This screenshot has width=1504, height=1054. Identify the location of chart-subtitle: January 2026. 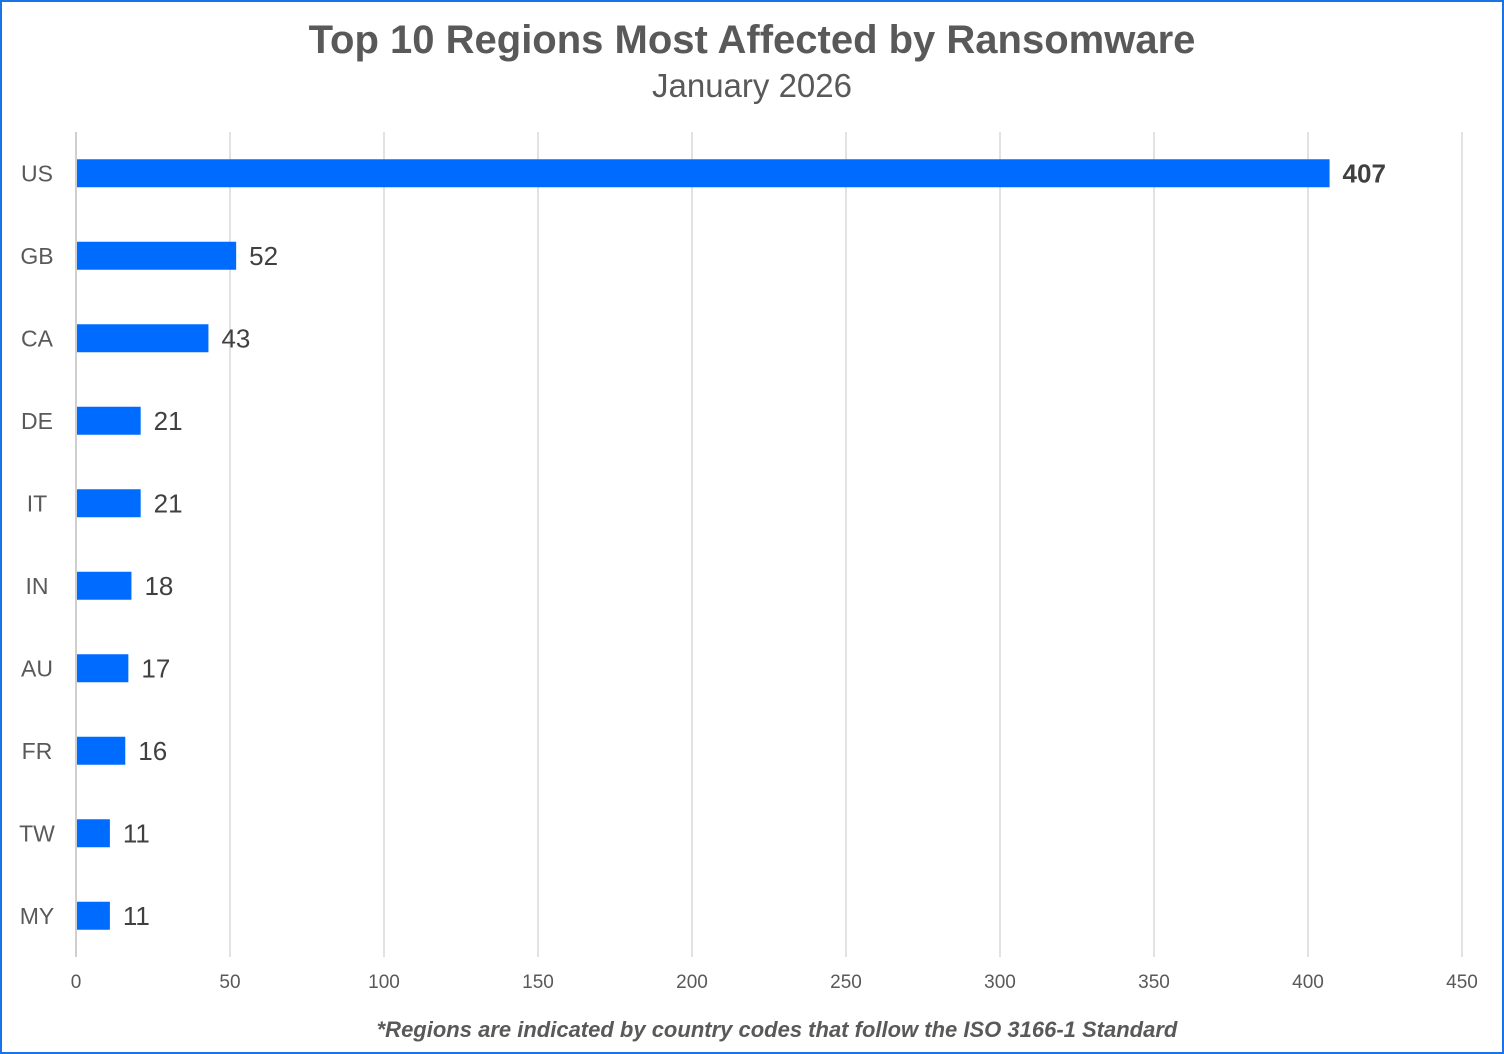
(752, 85).